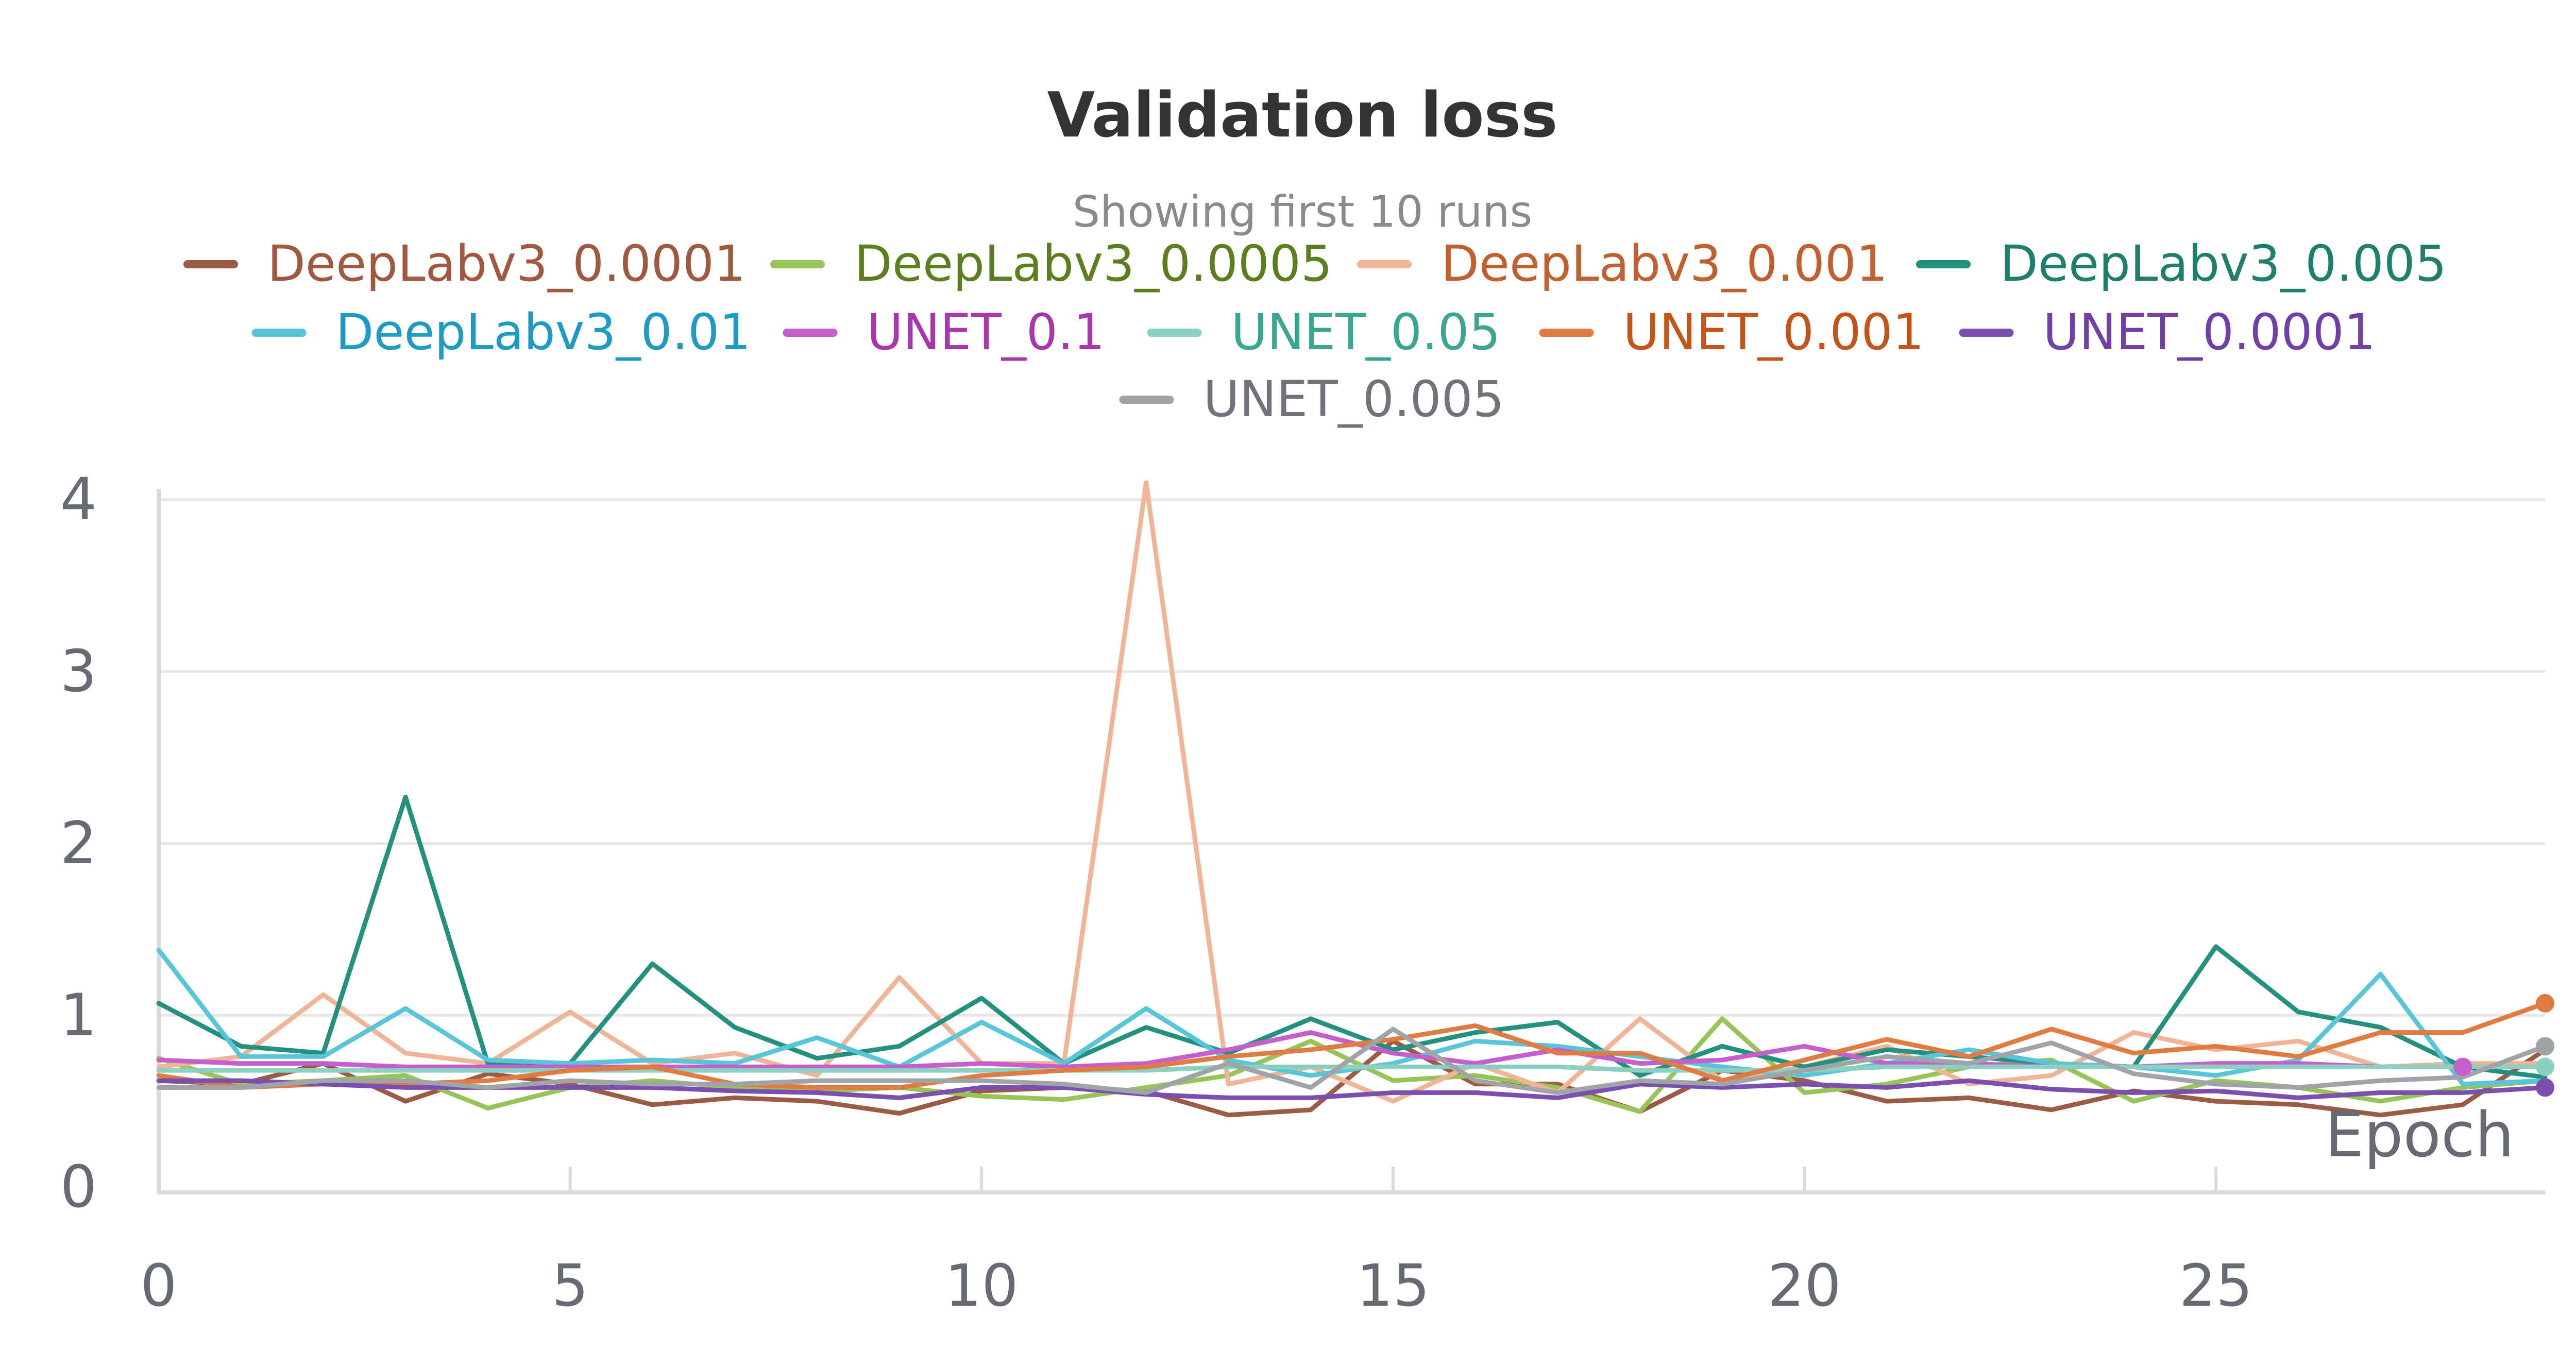 The height and width of the screenshot is (1368, 2576). I want to click on y-tick-label-2: 2, so click(79, 843).